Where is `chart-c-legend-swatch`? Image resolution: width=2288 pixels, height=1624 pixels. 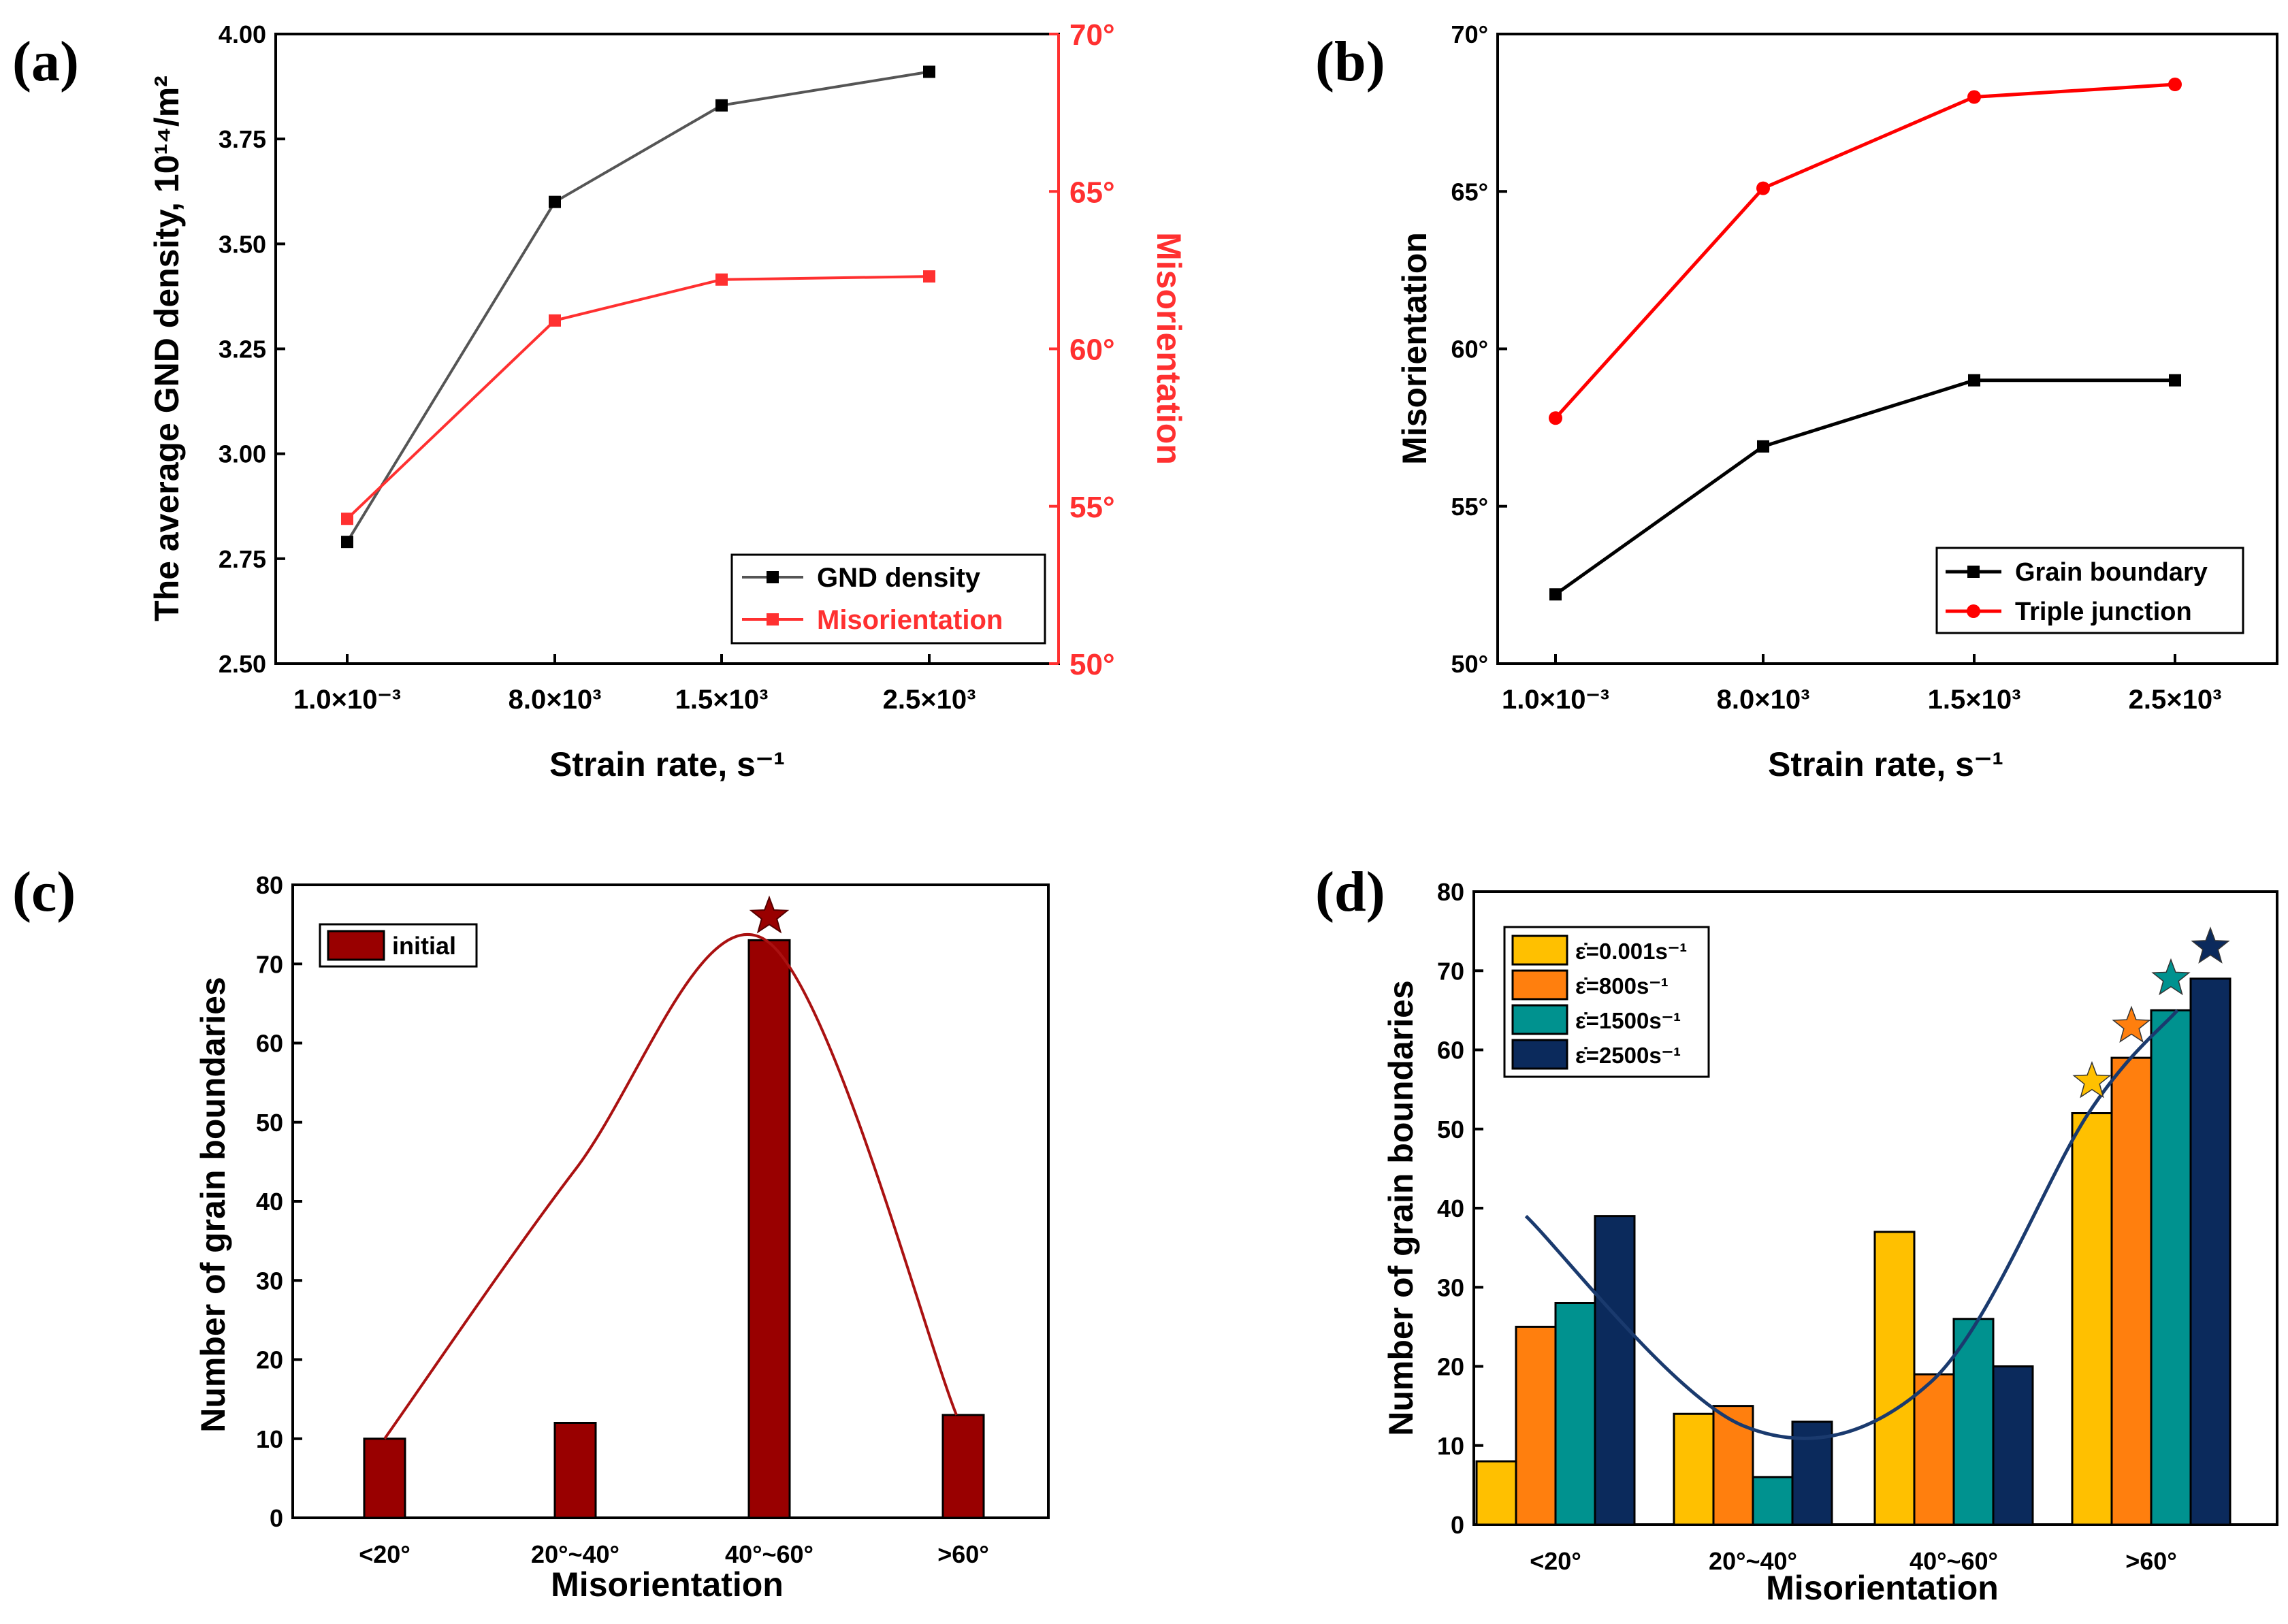 chart-c-legend-swatch is located at coordinates (356, 945).